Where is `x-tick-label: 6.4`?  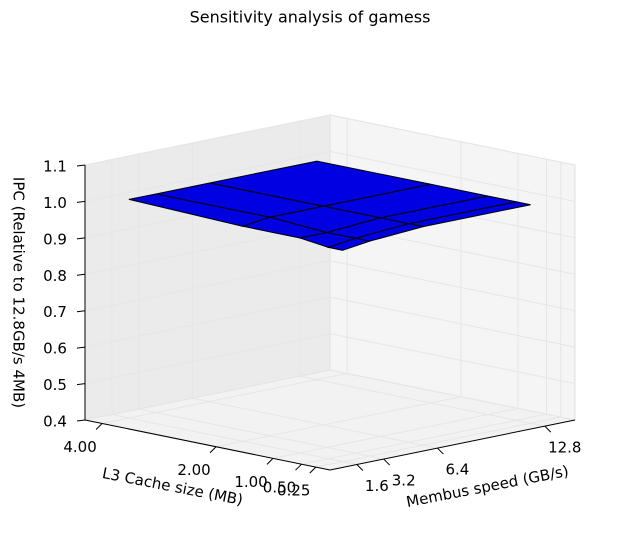 x-tick-label: 6.4 is located at coordinates (457, 470).